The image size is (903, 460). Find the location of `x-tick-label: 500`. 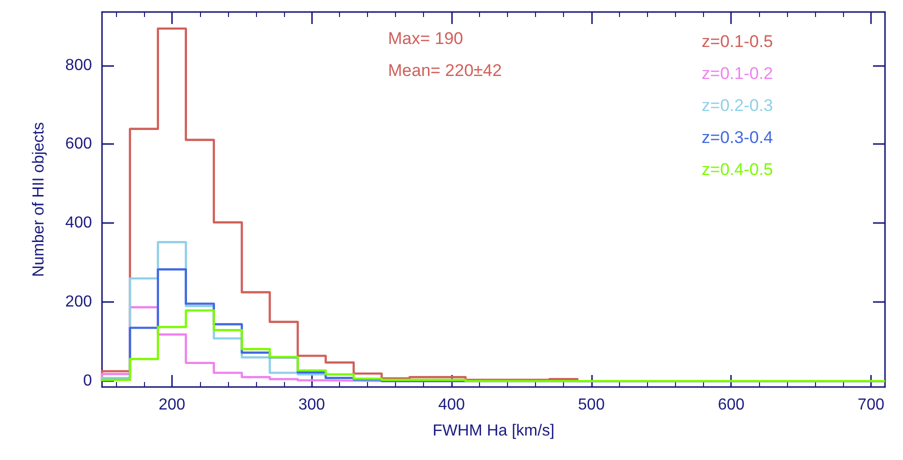

x-tick-label: 500 is located at coordinates (591, 405).